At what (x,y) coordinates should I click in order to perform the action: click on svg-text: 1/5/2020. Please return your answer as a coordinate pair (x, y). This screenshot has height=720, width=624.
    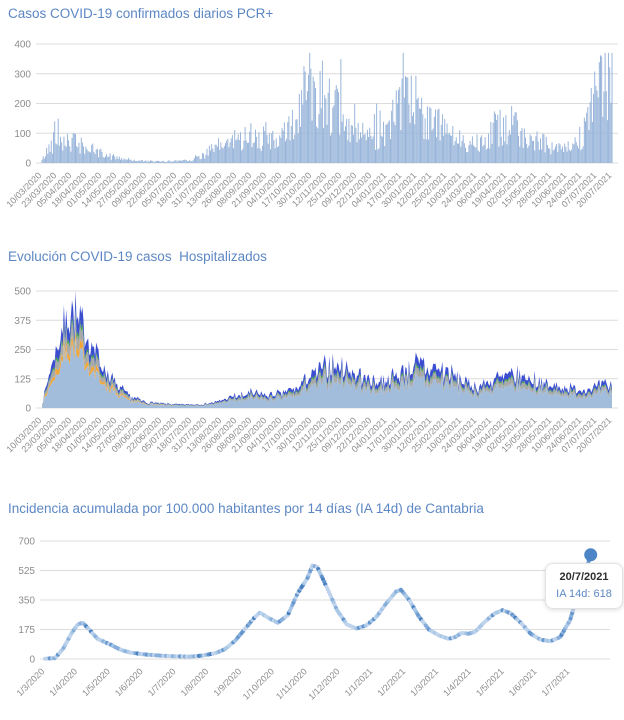
    Looking at the image, I should click on (96, 682).